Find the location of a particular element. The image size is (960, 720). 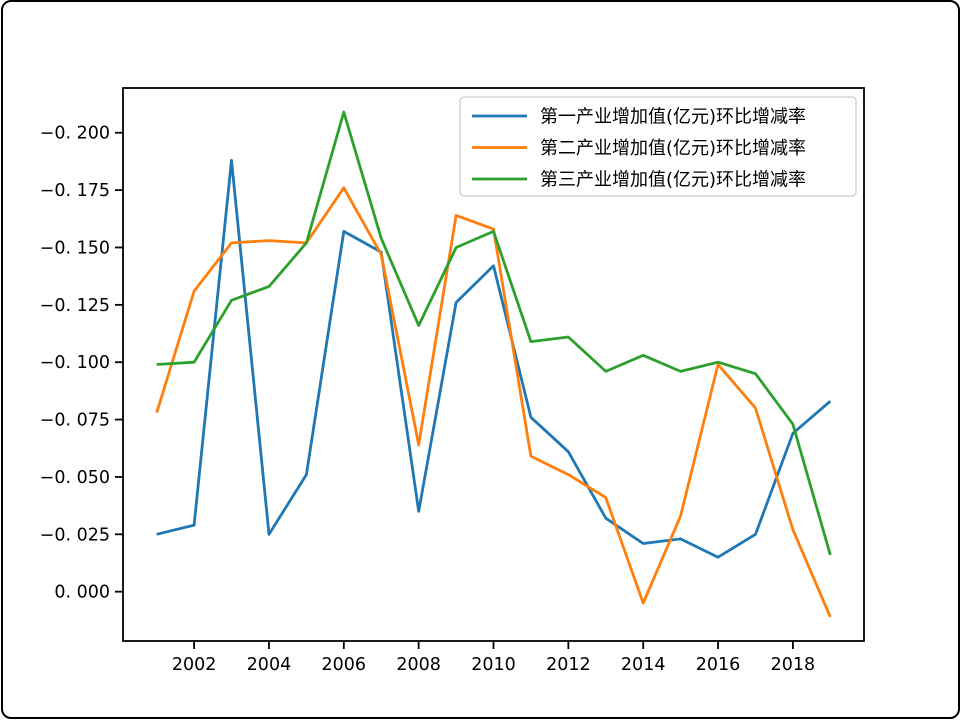

legend-box is located at coordinates (657, 146).